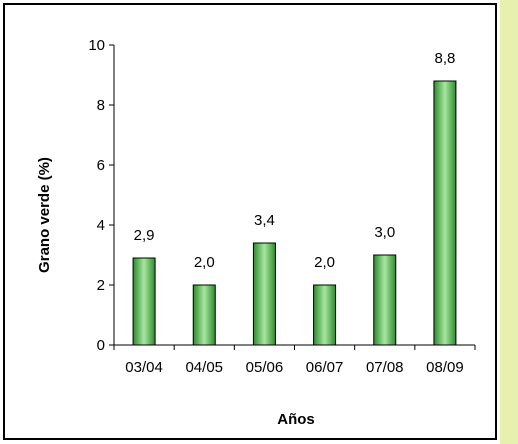 The width and height of the screenshot is (518, 444). I want to click on x-tick-label: 03/04, so click(144, 367).